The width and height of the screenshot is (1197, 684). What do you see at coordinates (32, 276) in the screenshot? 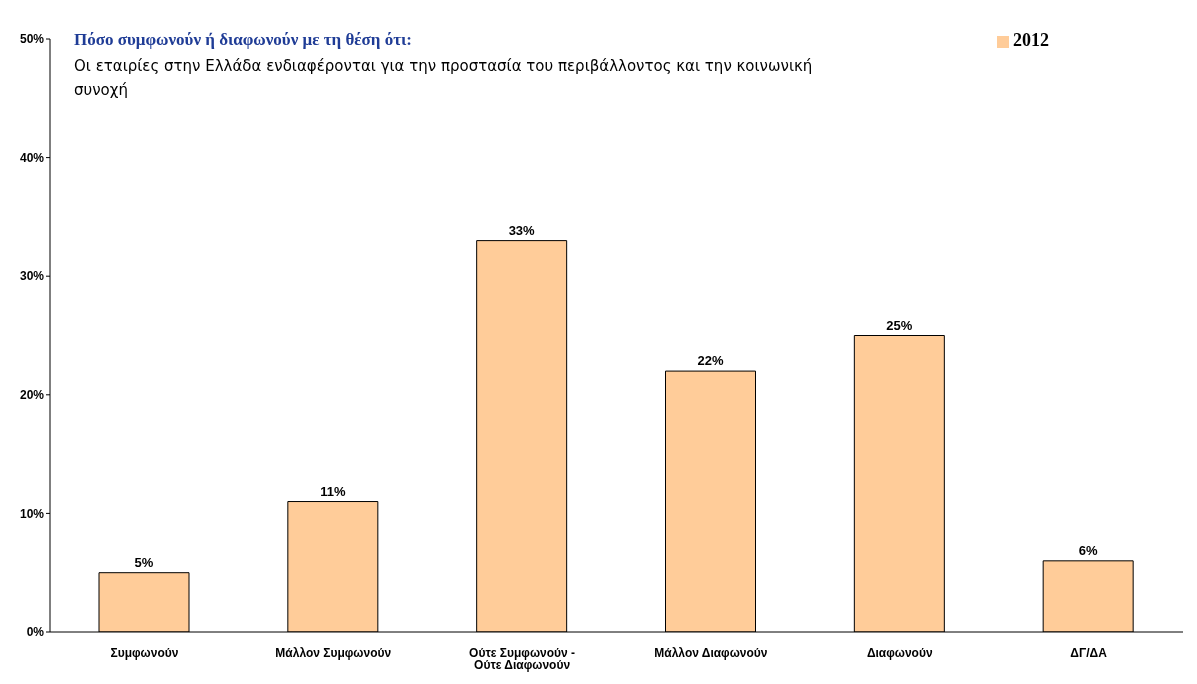
I see `y-tick-label: 30%` at bounding box center [32, 276].